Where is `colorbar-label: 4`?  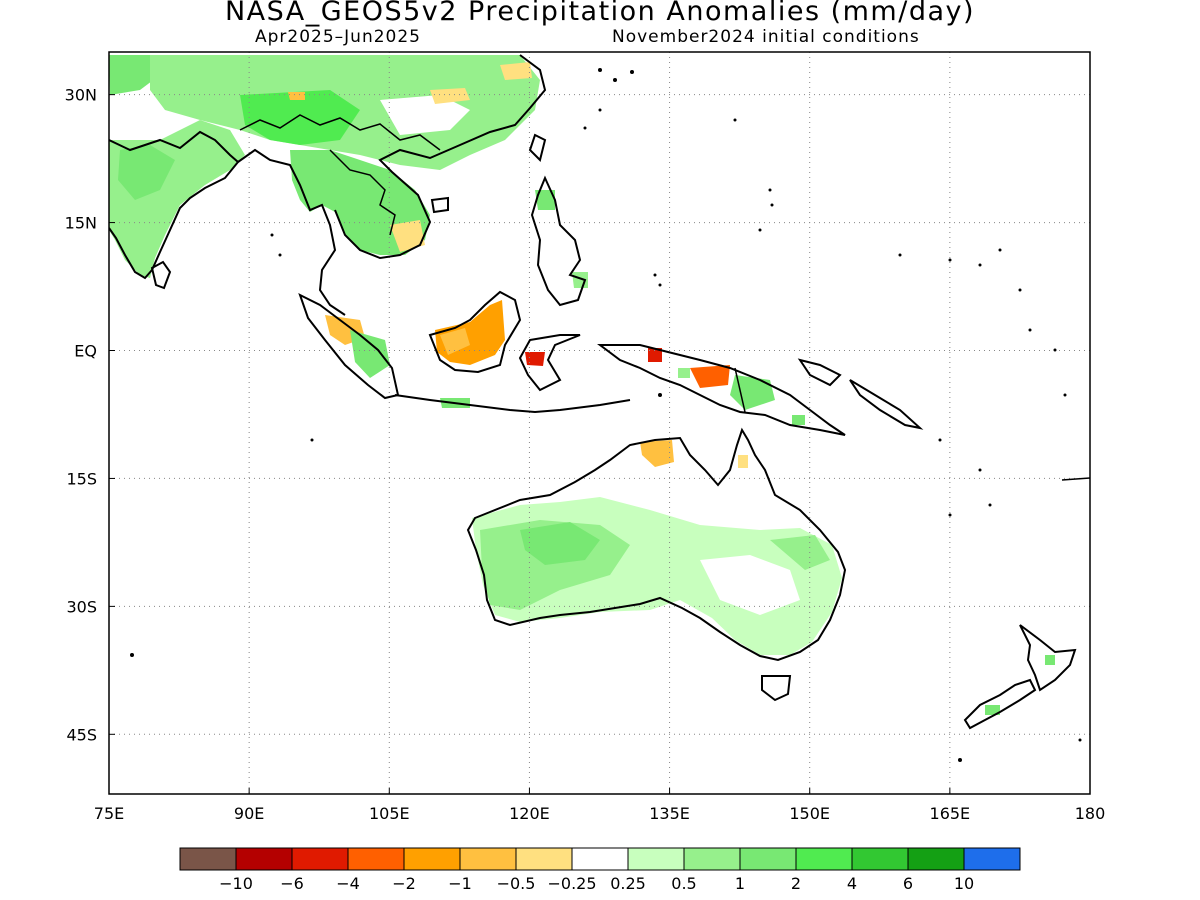
colorbar-label: 4 is located at coordinates (852, 883).